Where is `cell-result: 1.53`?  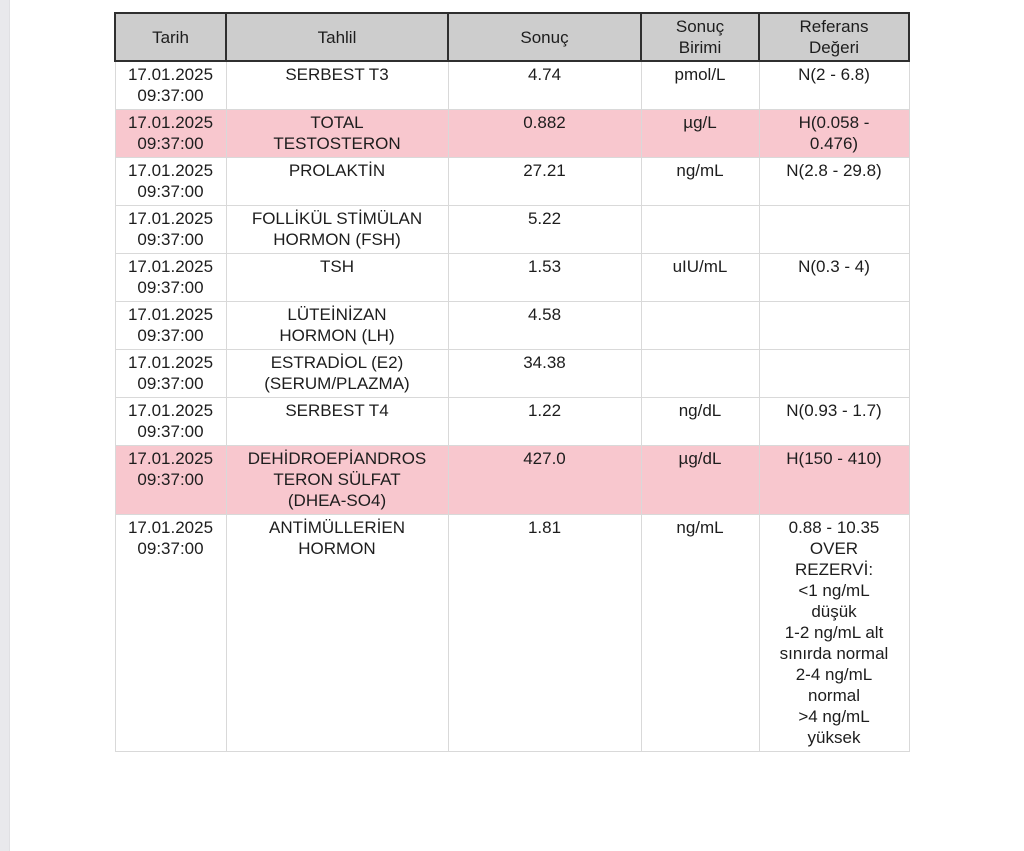
cell-result: 1.53 is located at coordinates (544, 277).